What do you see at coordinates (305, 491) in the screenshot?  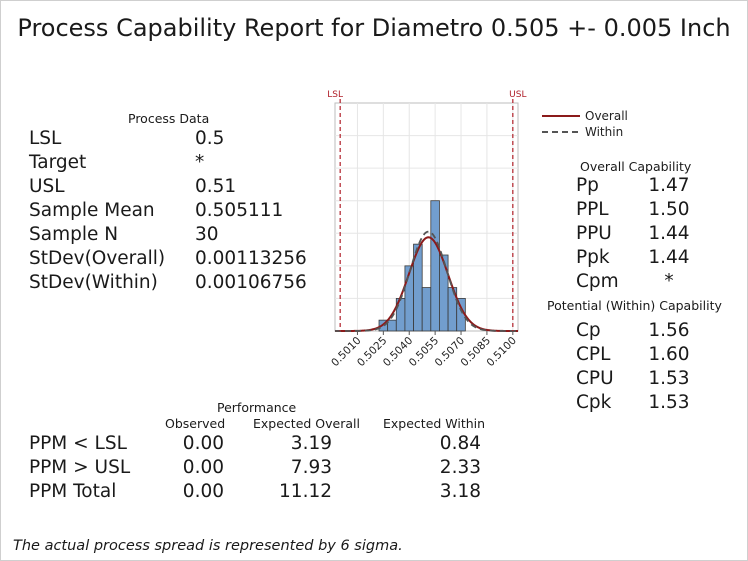 I see `performance-expected-overall: 11.12` at bounding box center [305, 491].